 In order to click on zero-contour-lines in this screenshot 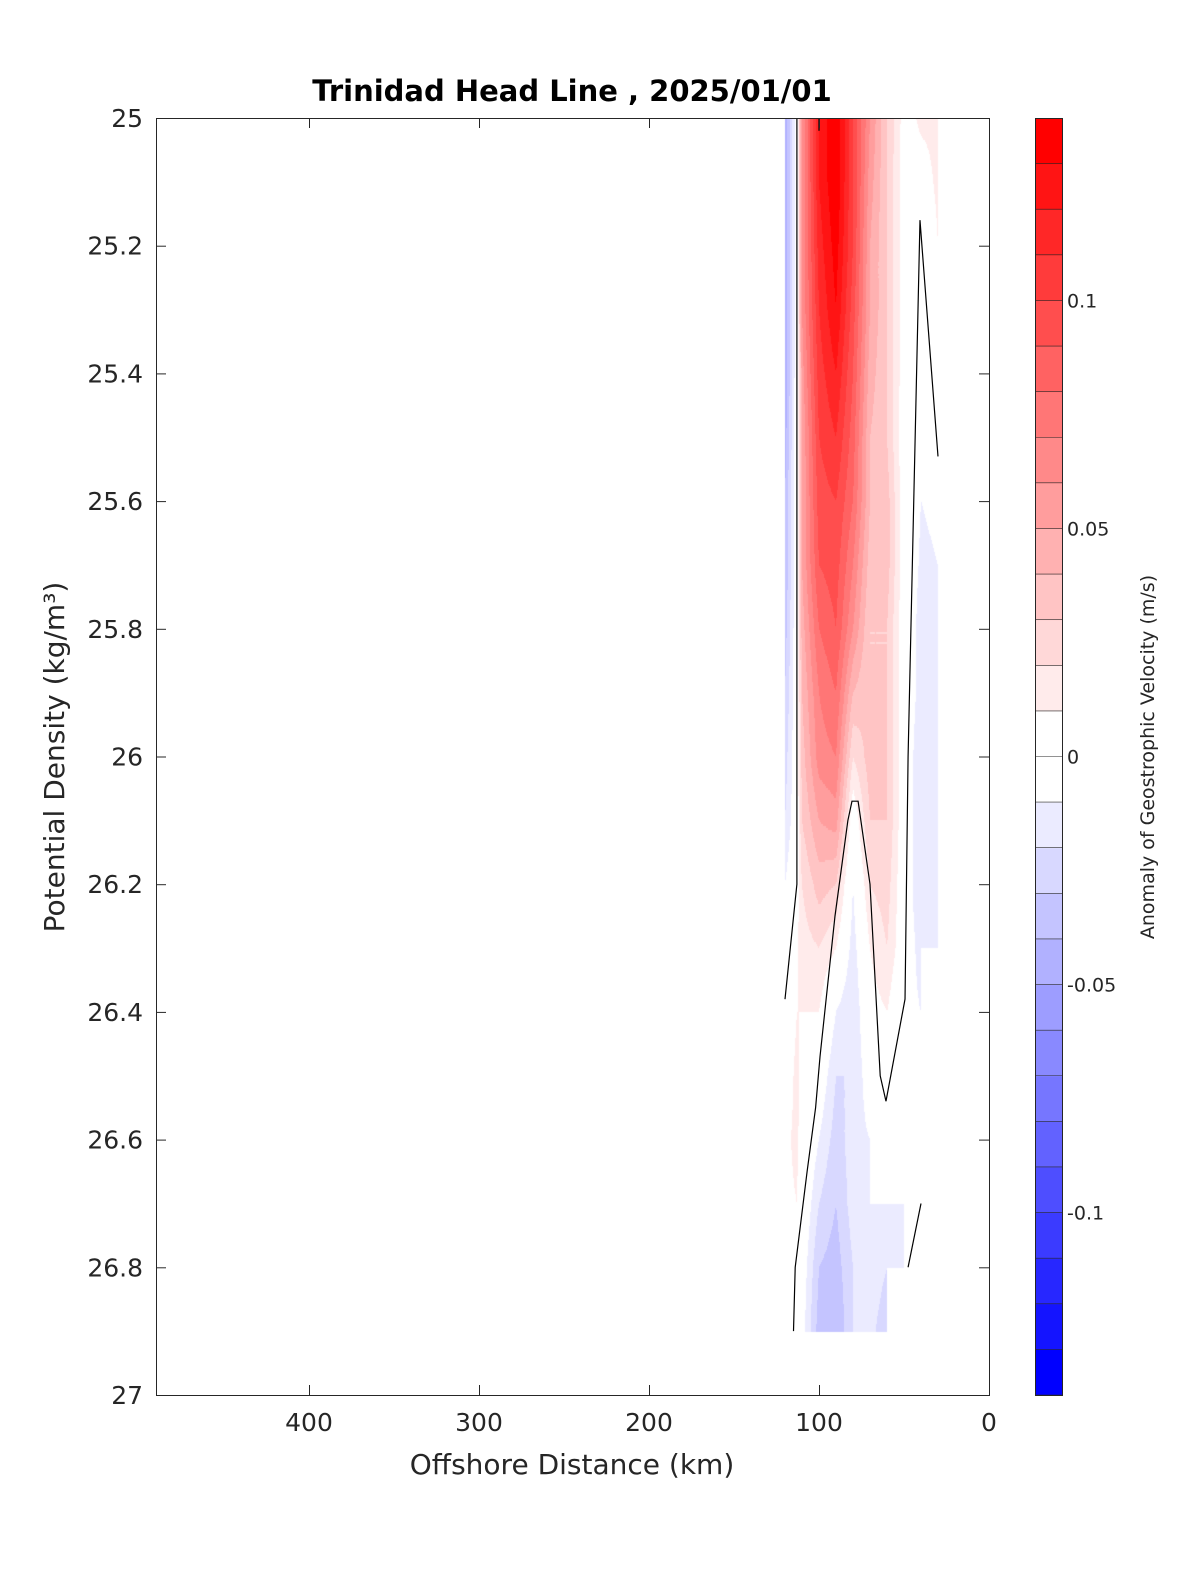, I will do `click(861, 725)`.